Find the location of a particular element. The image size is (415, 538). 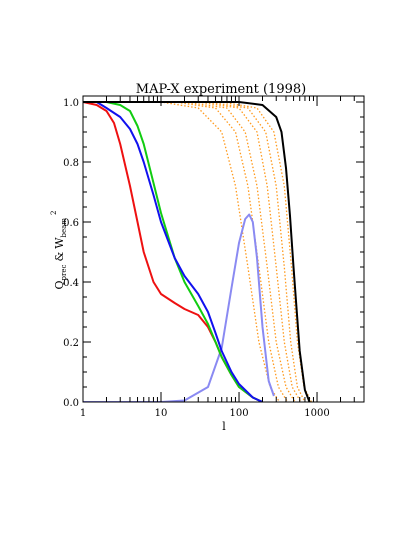

y-label-q-sub: prec is located at coordinates (64, 272).